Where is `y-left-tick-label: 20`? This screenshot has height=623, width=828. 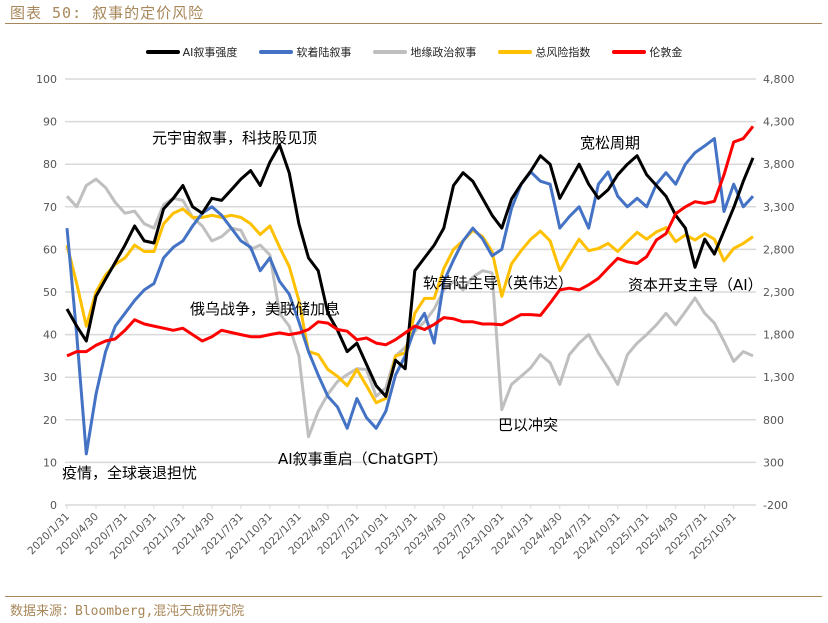 y-left-tick-label: 20 is located at coordinates (50, 420).